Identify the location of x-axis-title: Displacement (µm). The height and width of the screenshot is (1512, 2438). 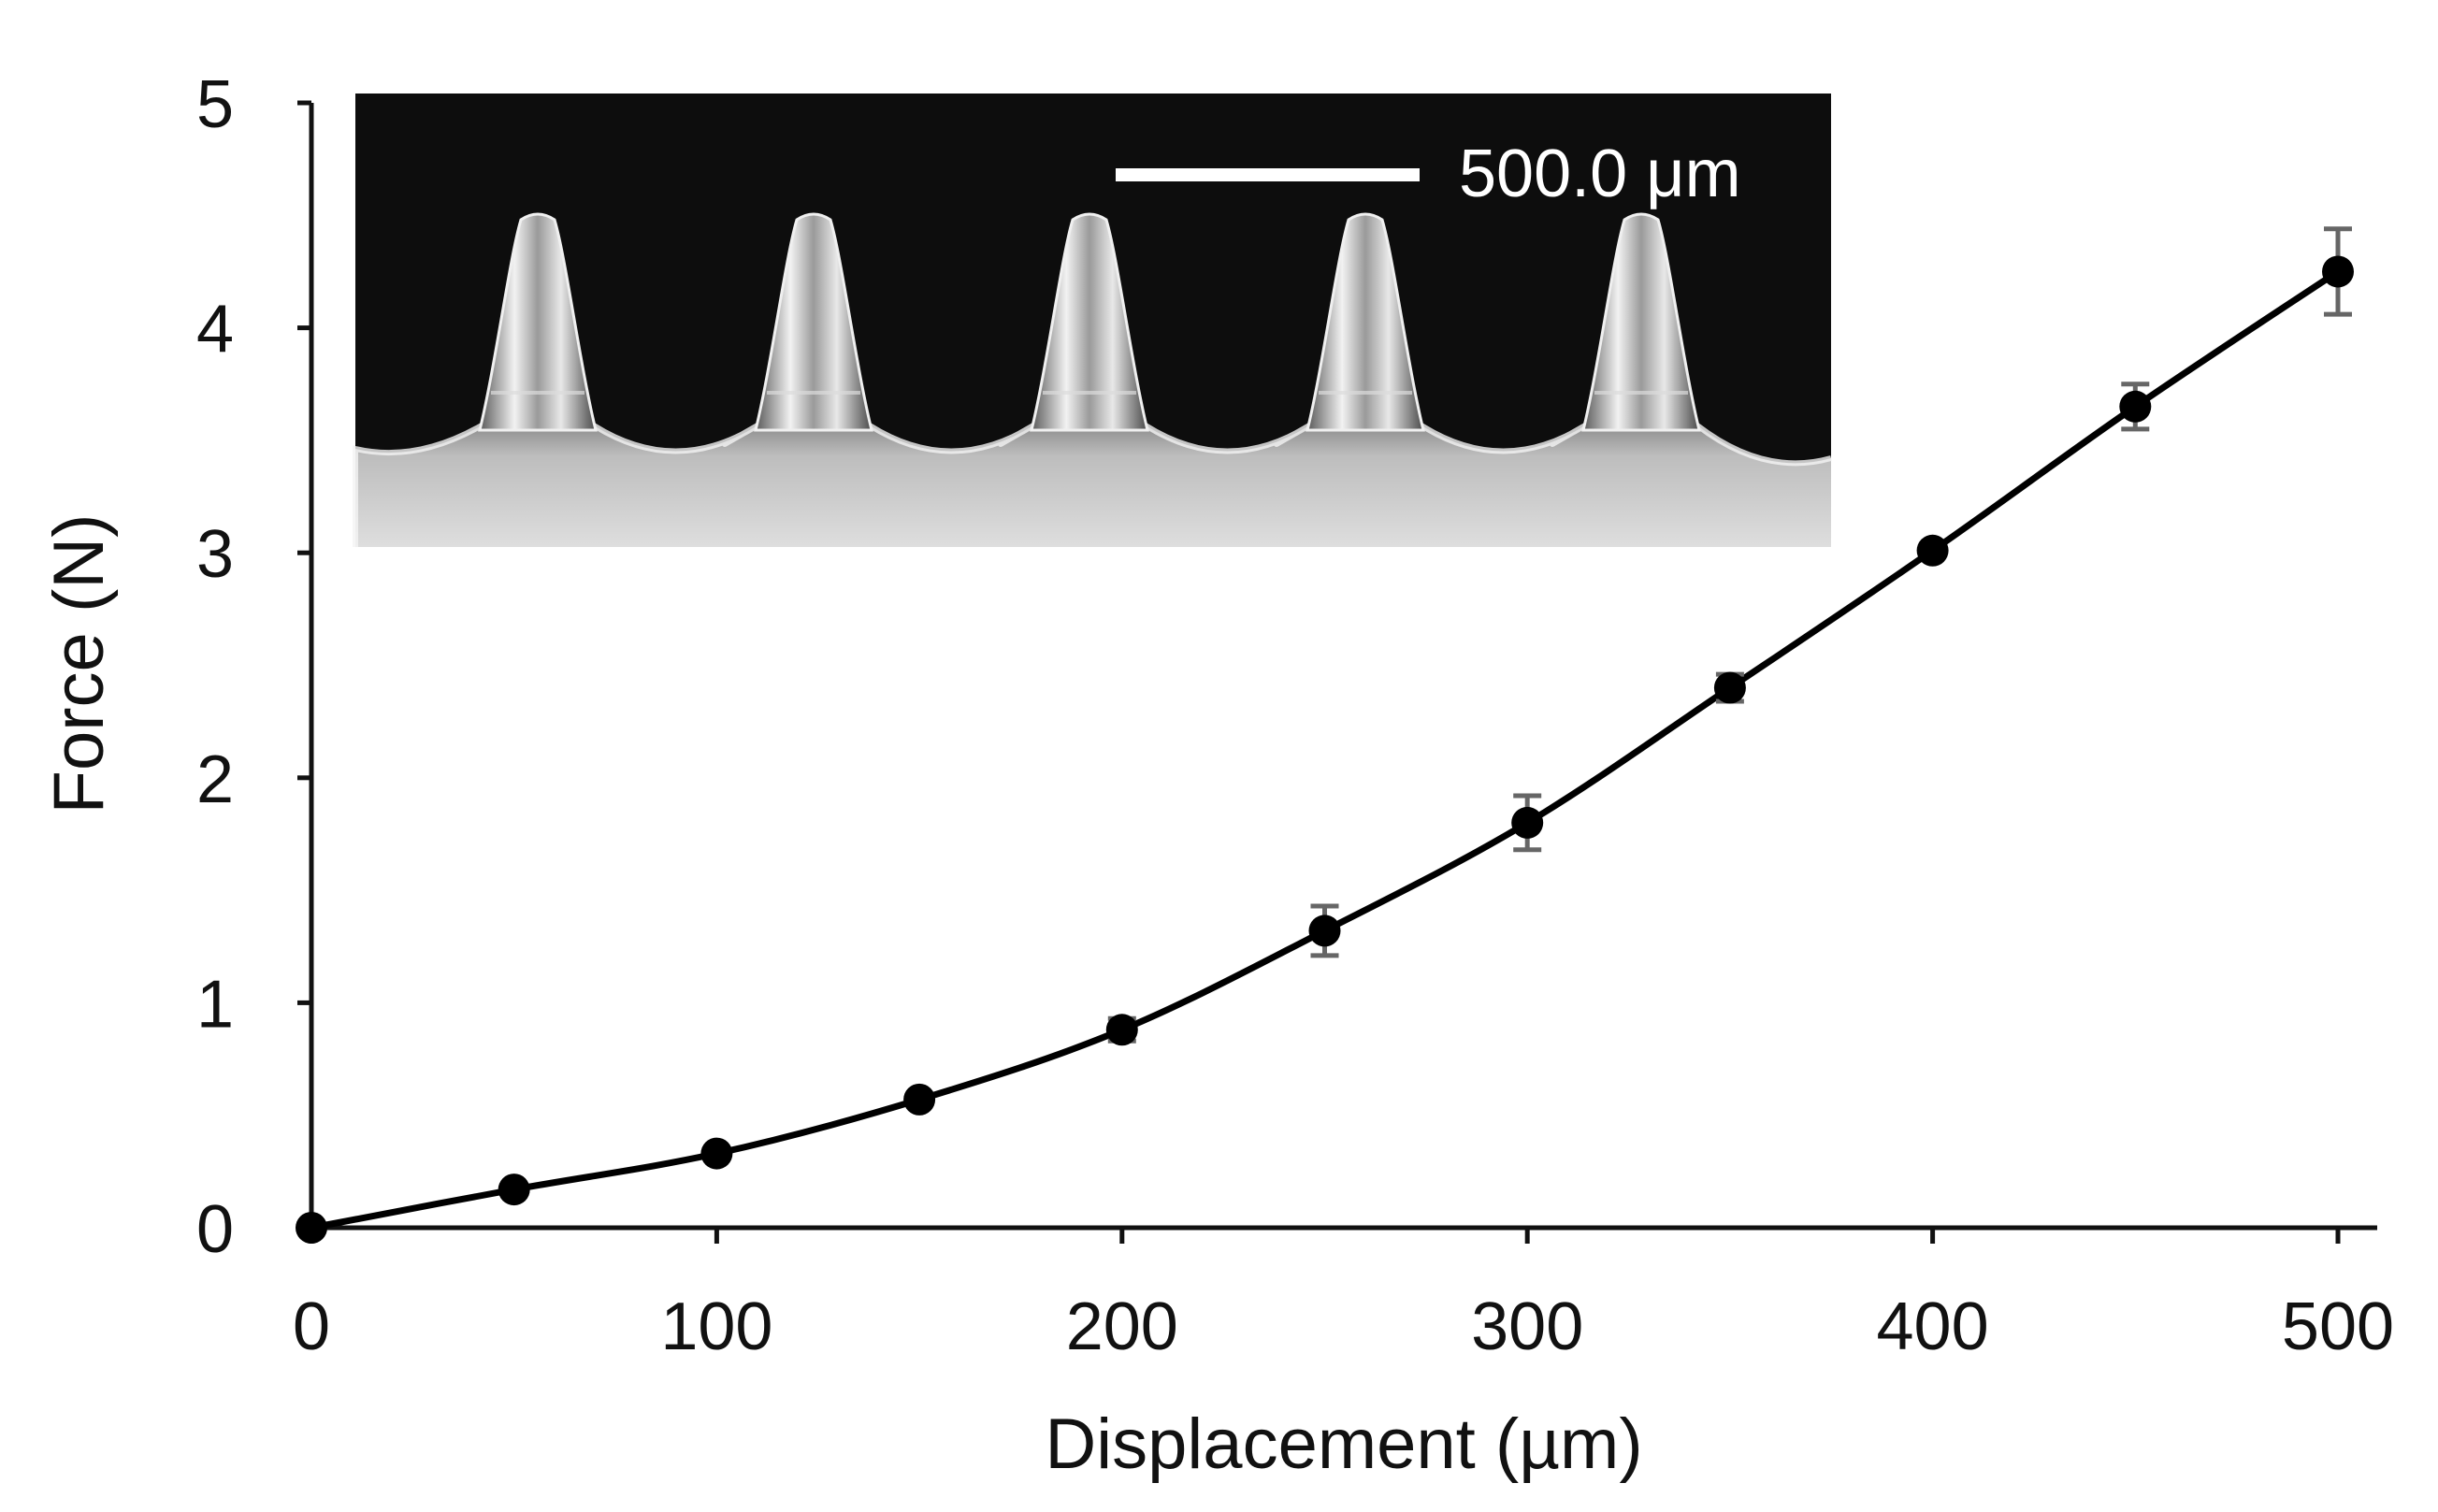
(1343, 1444).